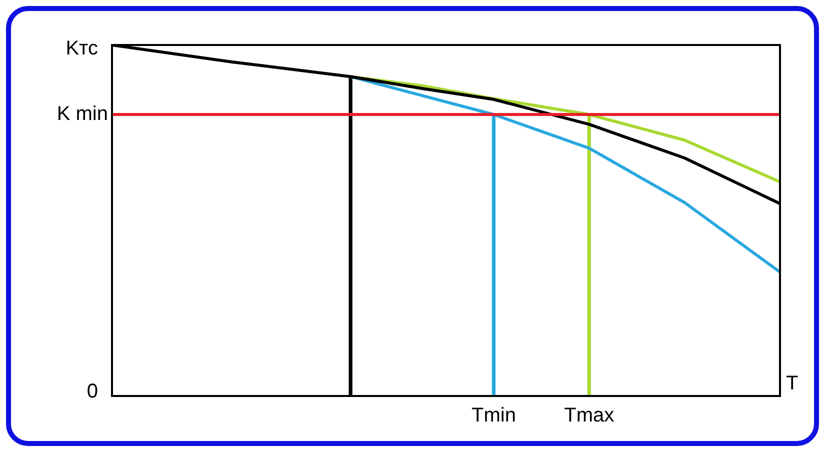 This screenshot has height=450, width=823. I want to click on x-axis-title: T, so click(792, 383).